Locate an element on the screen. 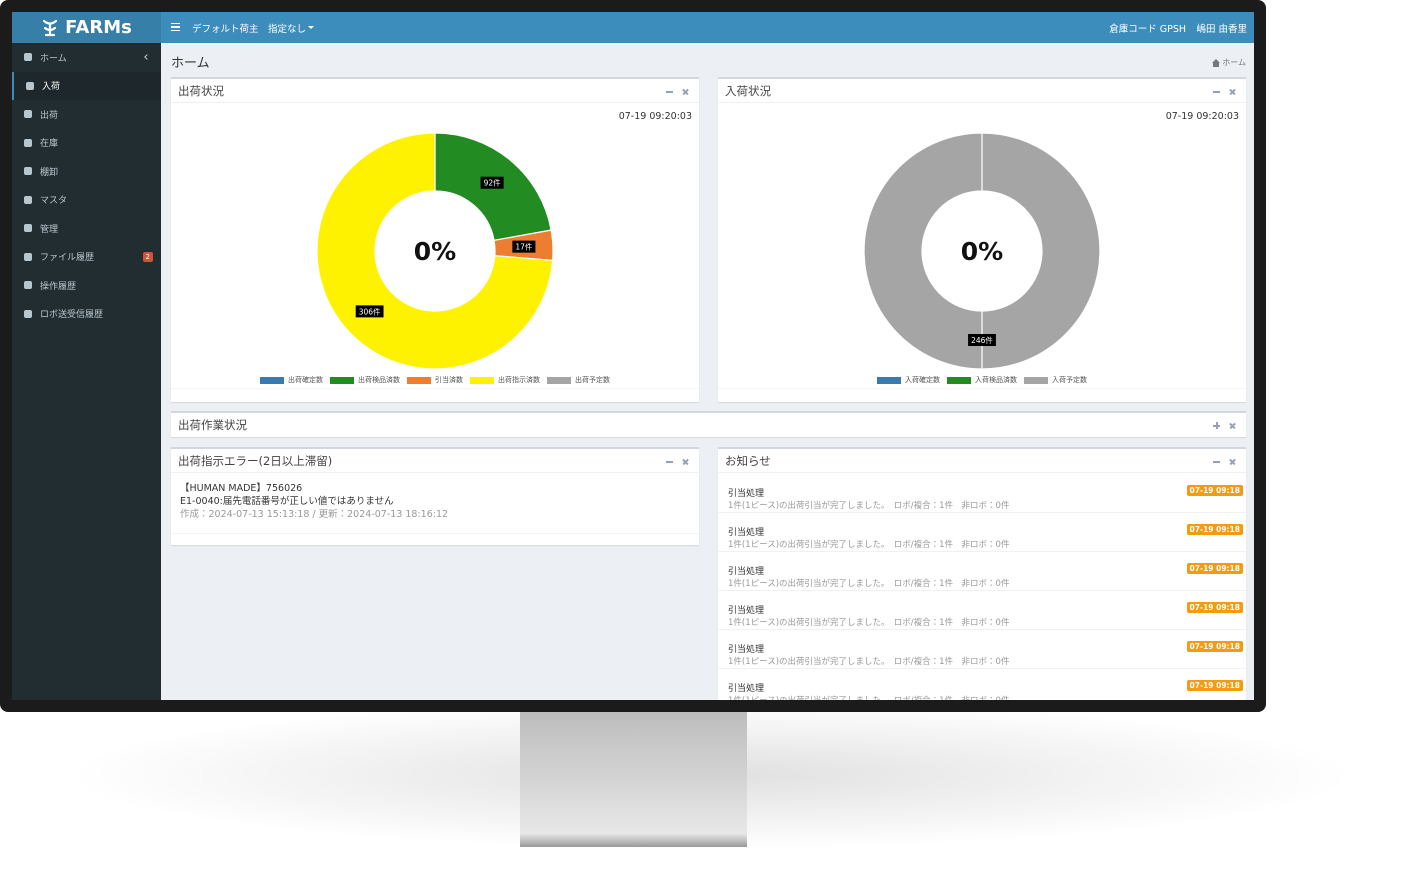  nav-item: 出荷 is located at coordinates (86, 114).